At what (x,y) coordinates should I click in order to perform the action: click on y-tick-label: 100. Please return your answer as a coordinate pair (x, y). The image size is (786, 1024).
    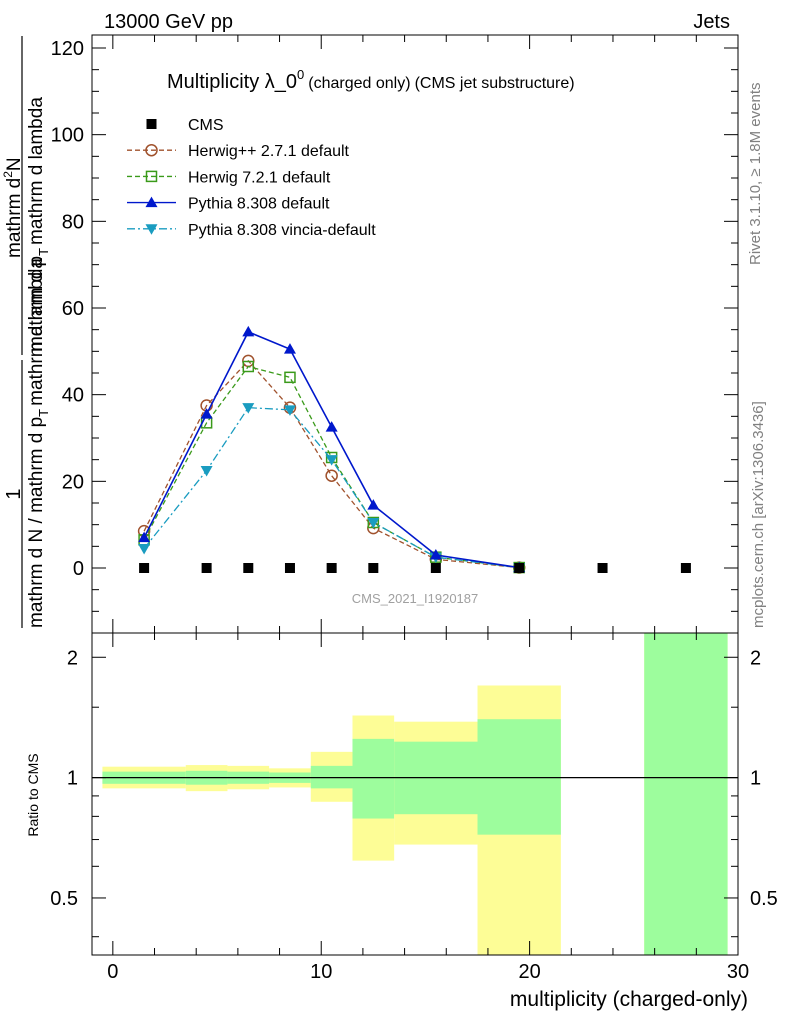
    Looking at the image, I should click on (67, 136).